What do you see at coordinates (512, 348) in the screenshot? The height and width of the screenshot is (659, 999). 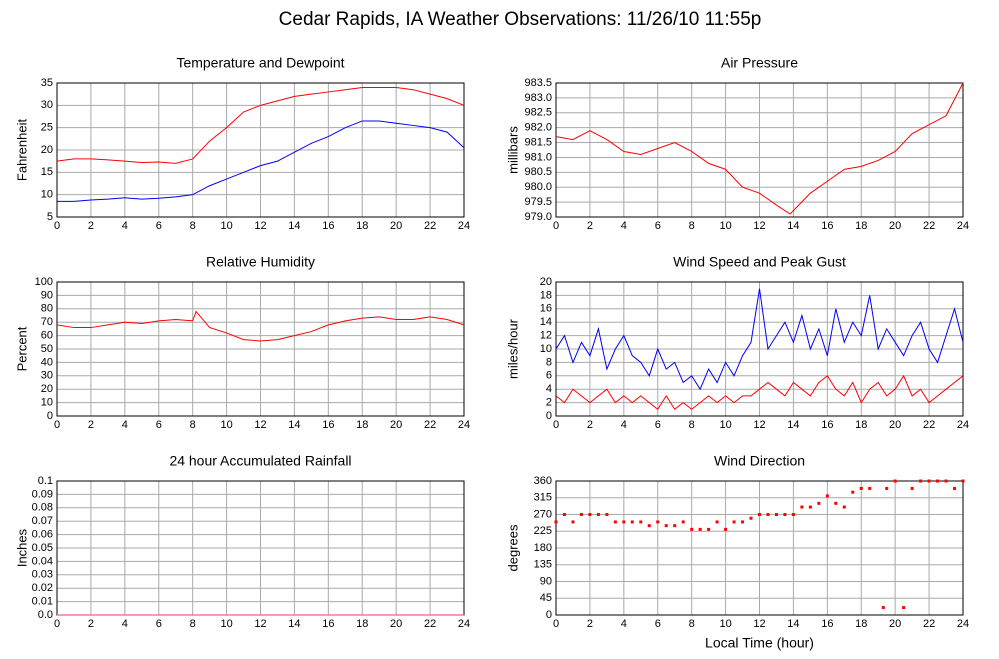 I see `y-axis-label: miles/hour` at bounding box center [512, 348].